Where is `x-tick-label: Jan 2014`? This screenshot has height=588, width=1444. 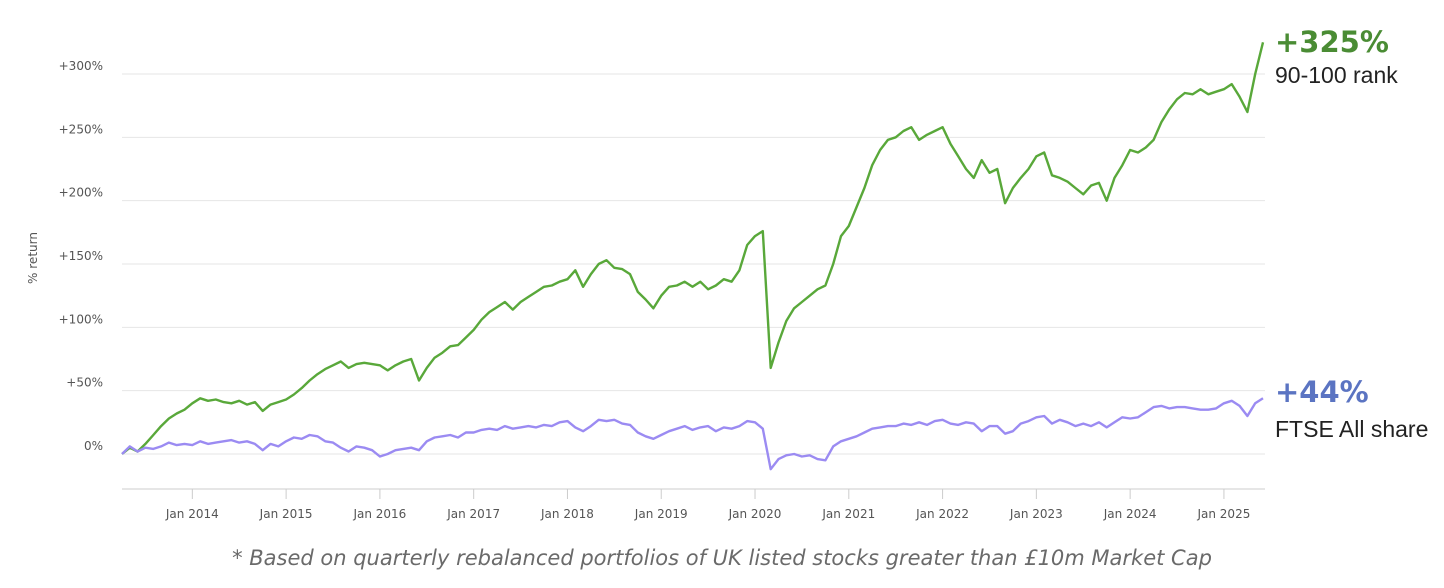
x-tick-label: Jan 2014 is located at coordinates (192, 514).